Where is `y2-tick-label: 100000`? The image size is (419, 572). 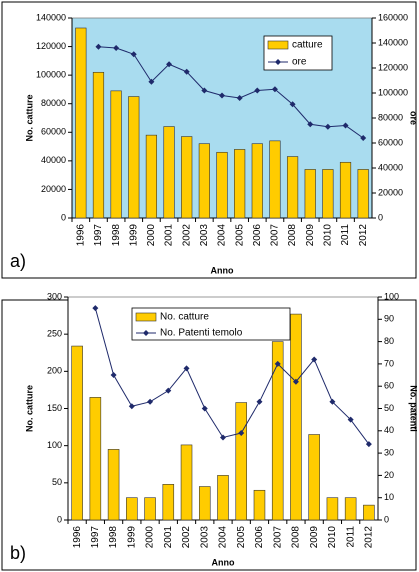 y2-tick-label: 100000 is located at coordinates (393, 92).